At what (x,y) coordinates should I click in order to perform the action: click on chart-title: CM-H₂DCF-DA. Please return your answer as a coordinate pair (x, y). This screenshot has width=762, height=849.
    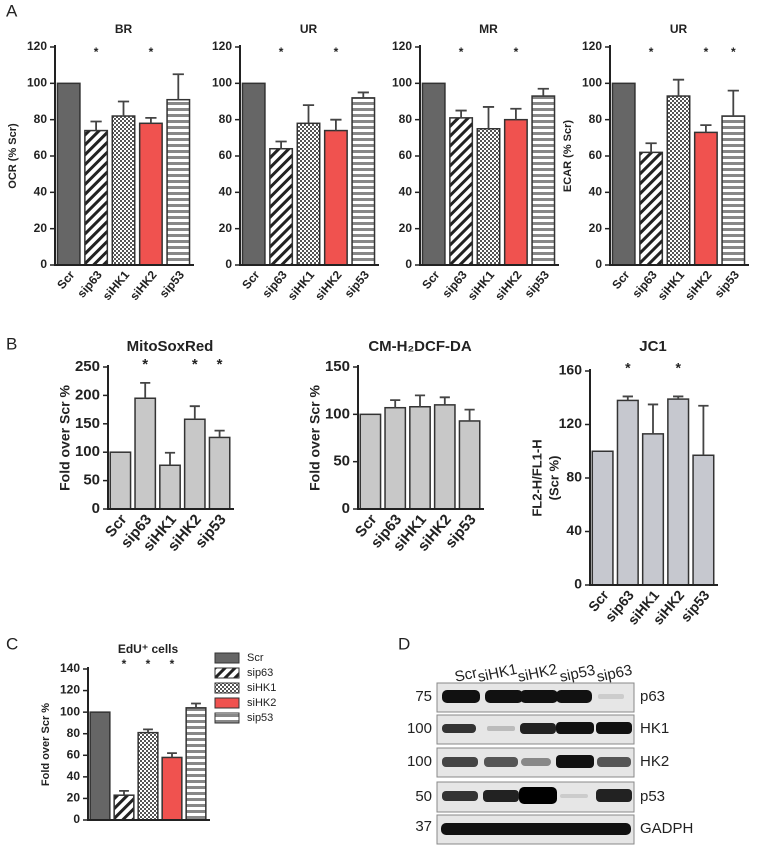
    Looking at the image, I should click on (419, 346).